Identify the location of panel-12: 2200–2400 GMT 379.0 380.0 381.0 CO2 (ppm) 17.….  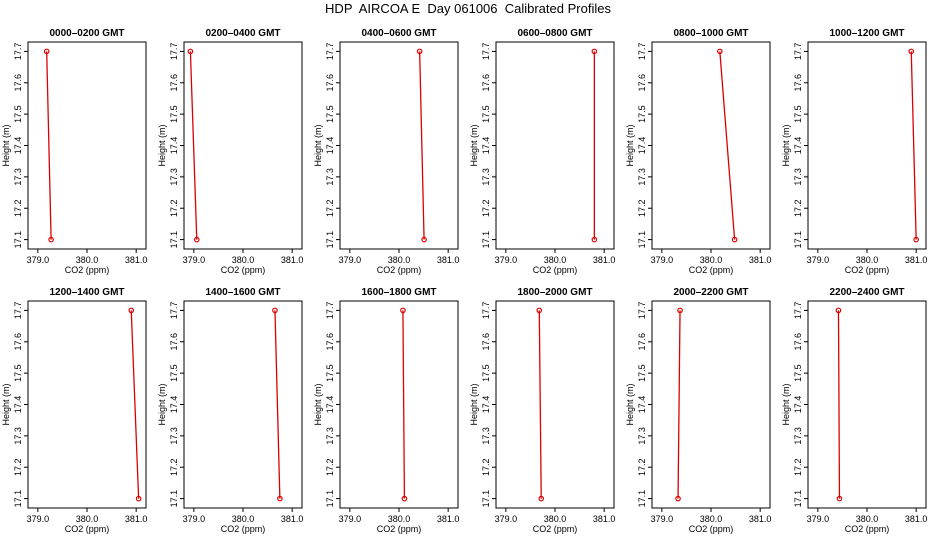
(854, 410).